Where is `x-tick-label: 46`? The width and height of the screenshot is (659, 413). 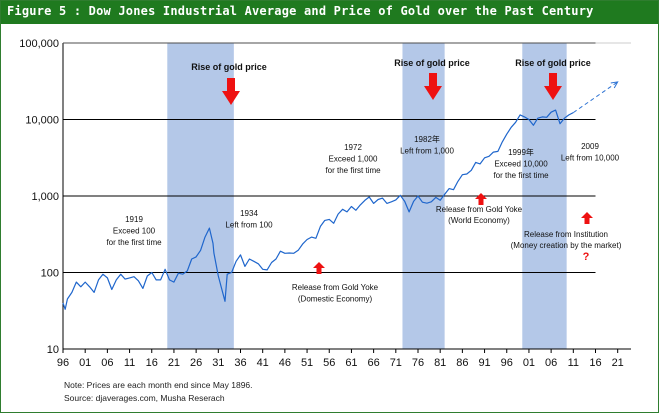
x-tick-label: 46 is located at coordinates (285, 363).